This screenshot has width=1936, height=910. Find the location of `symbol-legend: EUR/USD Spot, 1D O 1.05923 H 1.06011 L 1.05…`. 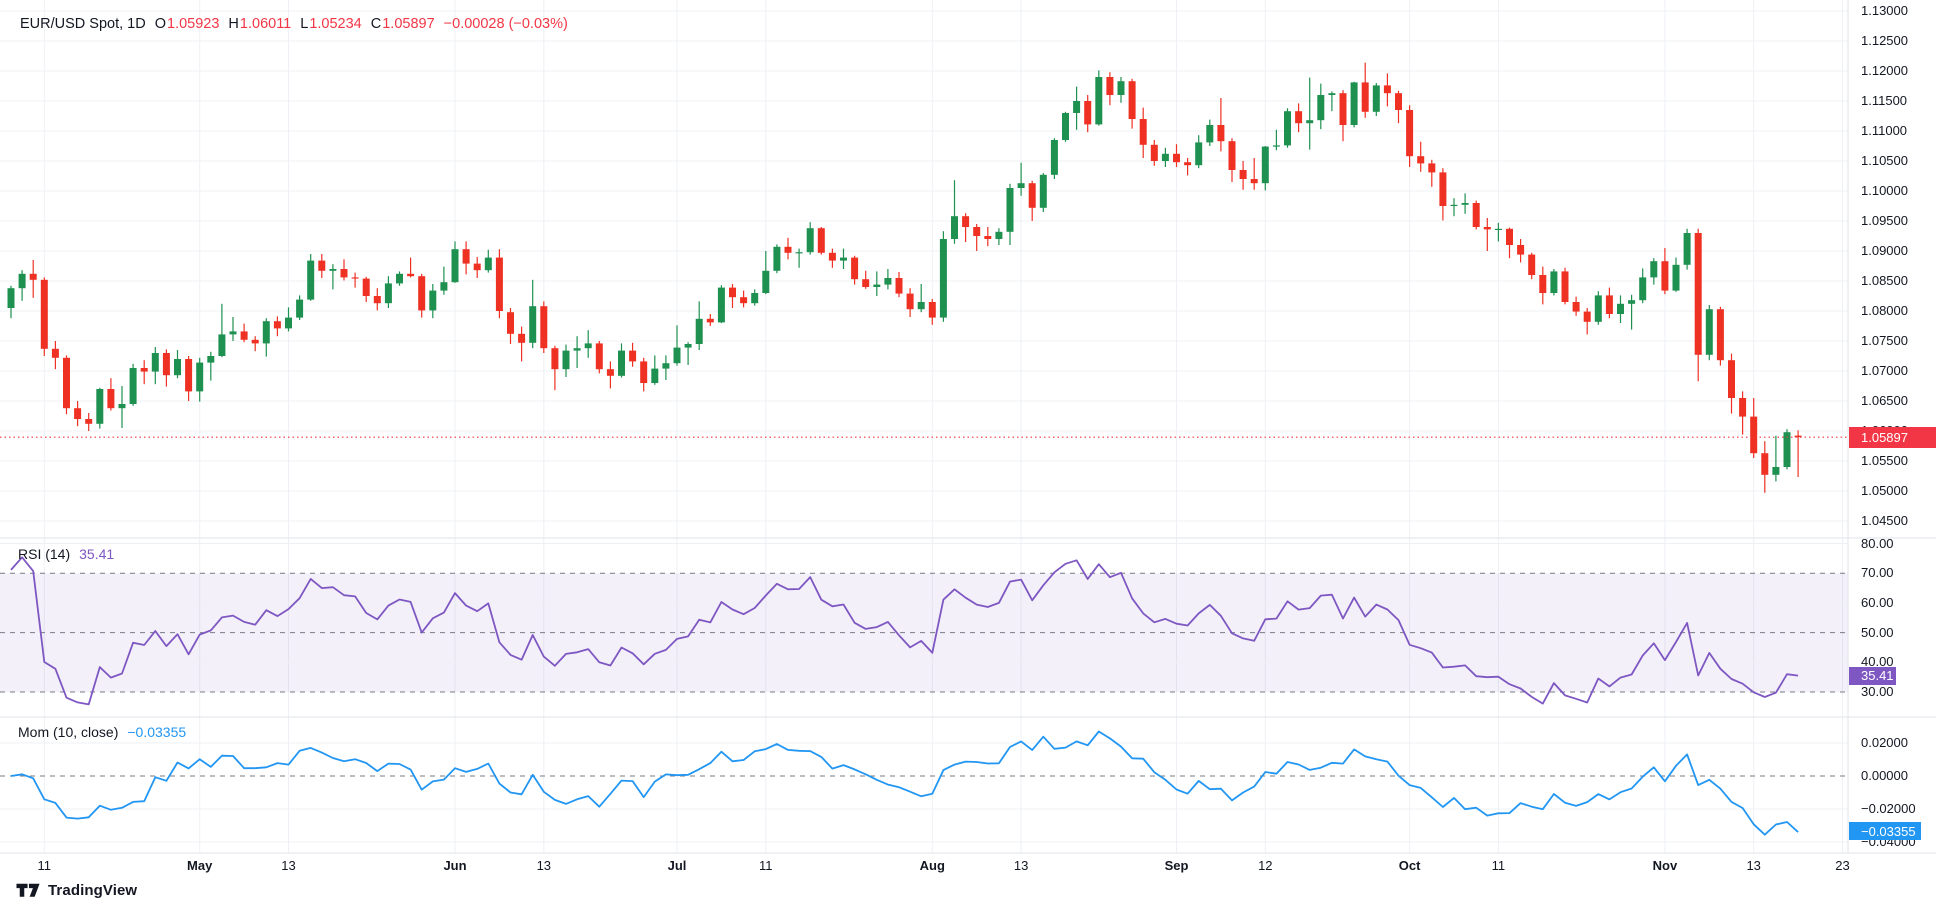

symbol-legend: EUR/USD Spot, 1D O 1.05923 H 1.06011 L 1.05… is located at coordinates (294, 24).